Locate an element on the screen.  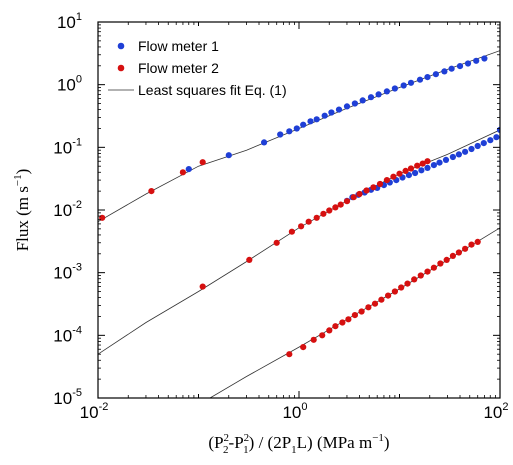
y-axis-label: Flux (m s−1) is located at coordinates (22, 210).